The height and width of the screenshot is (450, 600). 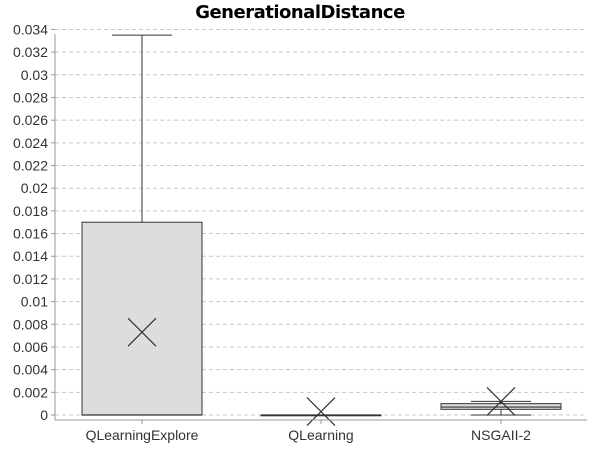 I want to click on x-axis-ticks: QLearningExplore QLearning NSGAII-2, so click(x=308, y=431).